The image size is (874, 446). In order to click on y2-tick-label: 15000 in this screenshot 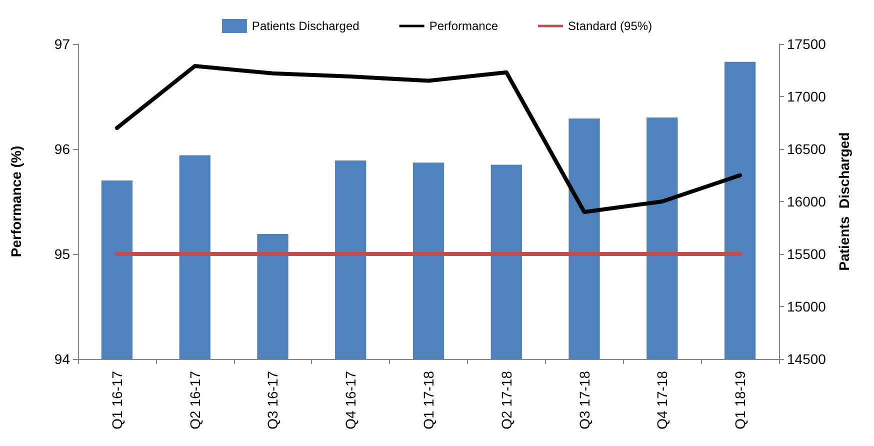, I will do `click(806, 306)`.